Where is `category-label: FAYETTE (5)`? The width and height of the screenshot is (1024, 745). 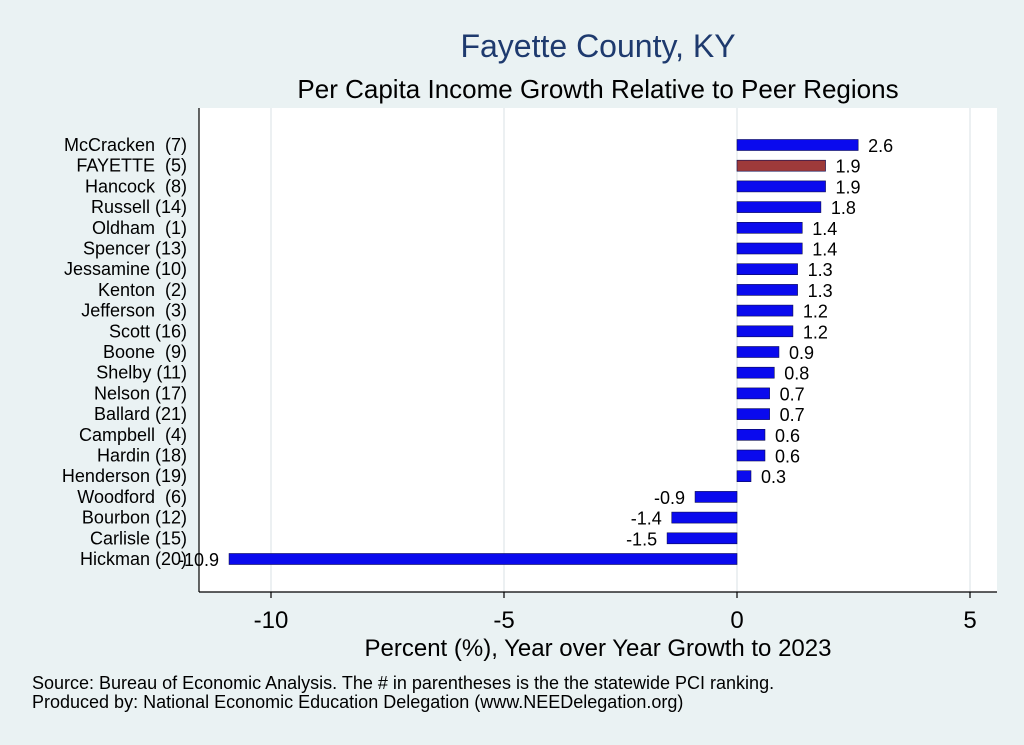
category-label: FAYETTE (5) is located at coordinates (131, 166).